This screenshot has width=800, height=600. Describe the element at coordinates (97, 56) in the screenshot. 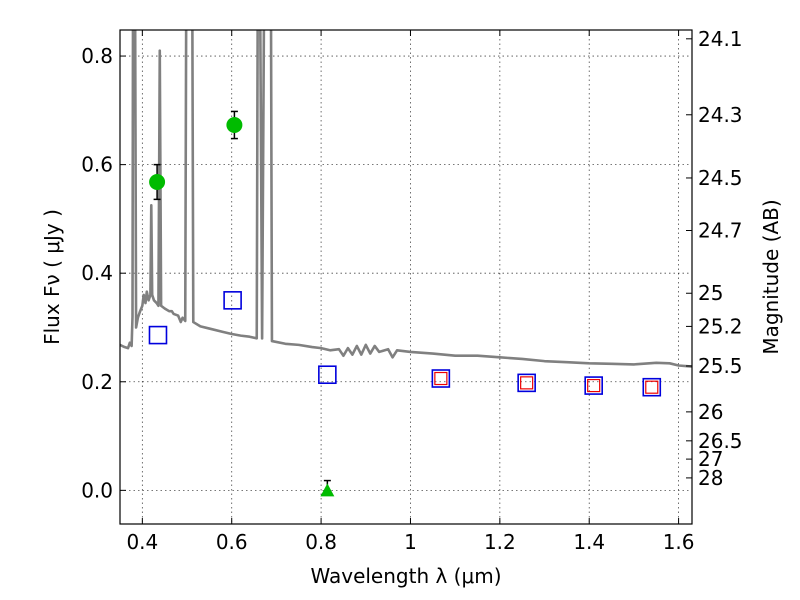

I see `y-tick-label: 0.8` at that location.